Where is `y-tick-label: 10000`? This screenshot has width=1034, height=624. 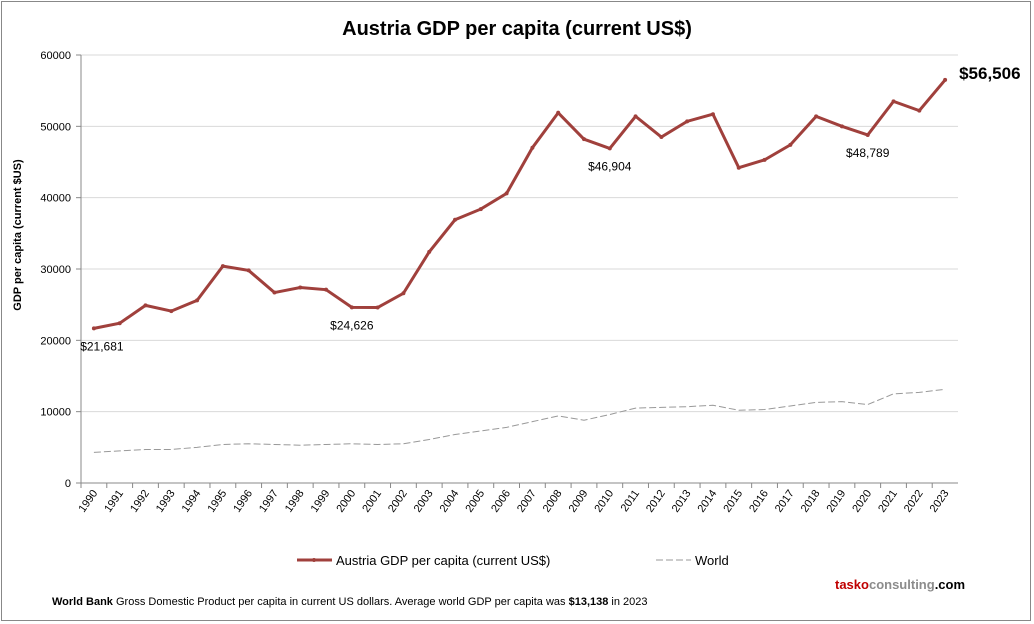 y-tick-label: 10000 is located at coordinates (55, 413).